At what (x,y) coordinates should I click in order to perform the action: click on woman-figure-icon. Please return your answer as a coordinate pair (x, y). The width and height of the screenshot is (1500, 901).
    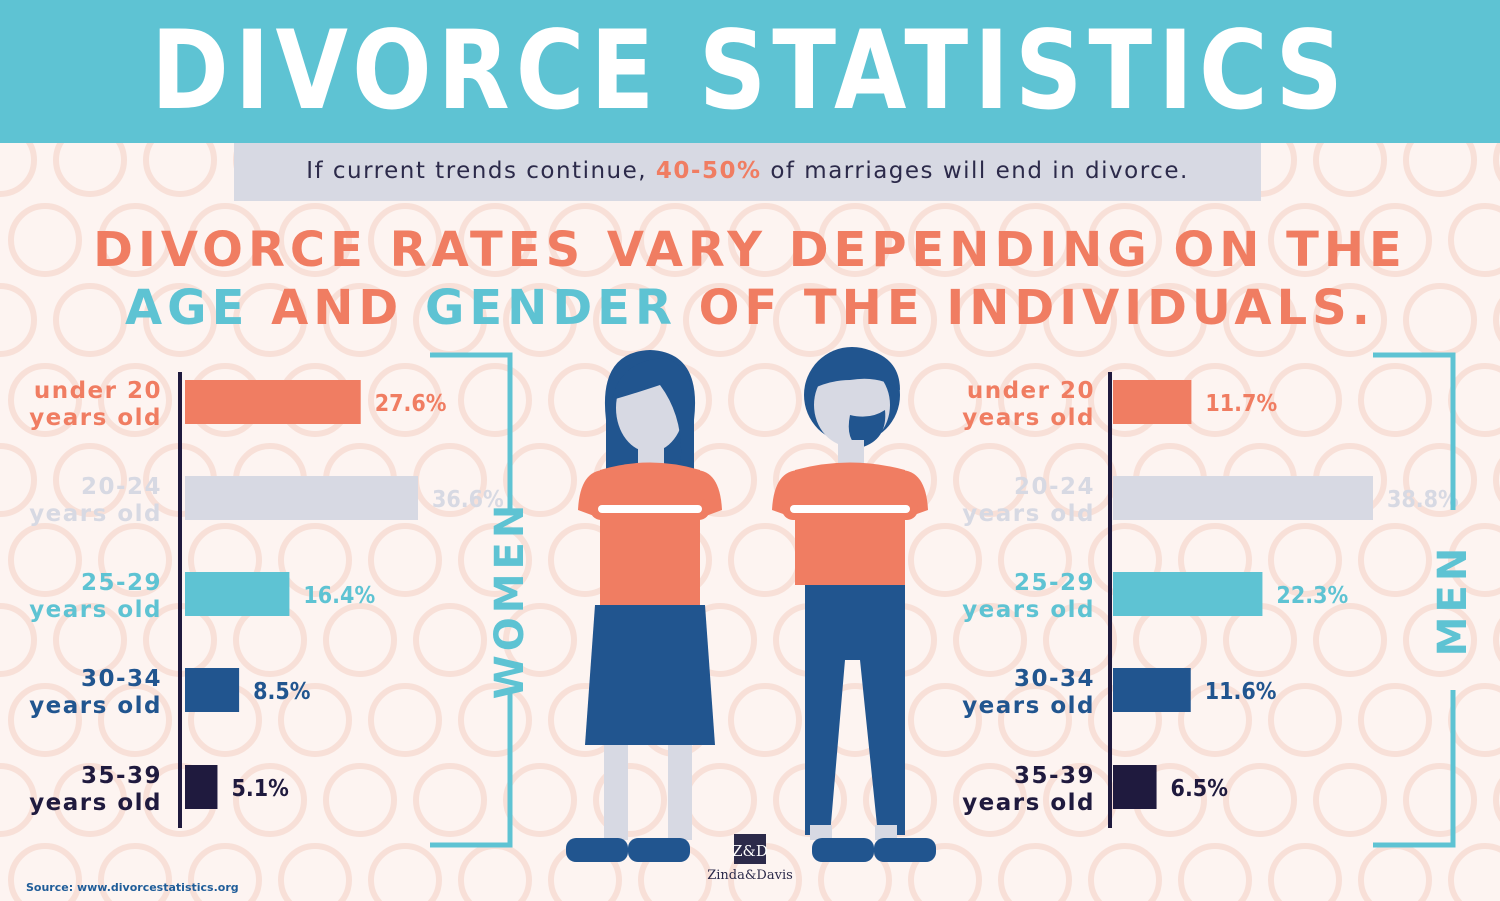
    Looking at the image, I should click on (644, 606).